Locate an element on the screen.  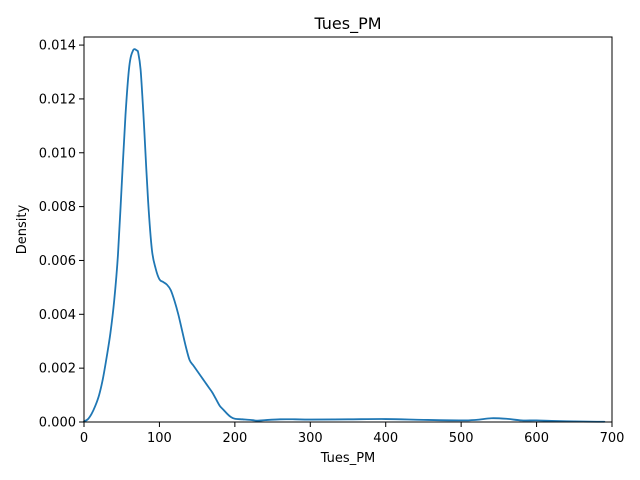
y-tick-label: 0.008 is located at coordinates (57, 207).